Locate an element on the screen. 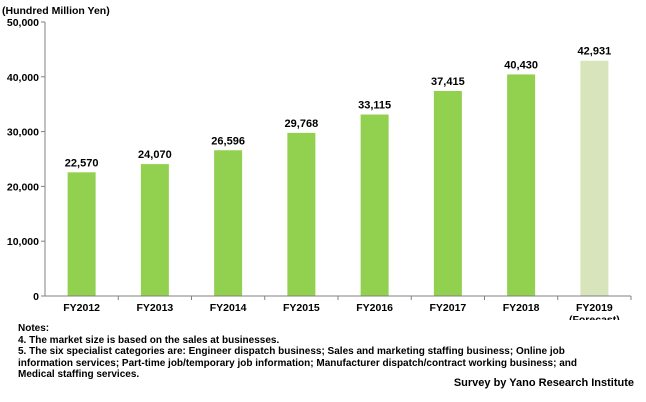 Image resolution: width=646 pixels, height=402 pixels. x-tick-label: FY2016 is located at coordinates (374, 308).